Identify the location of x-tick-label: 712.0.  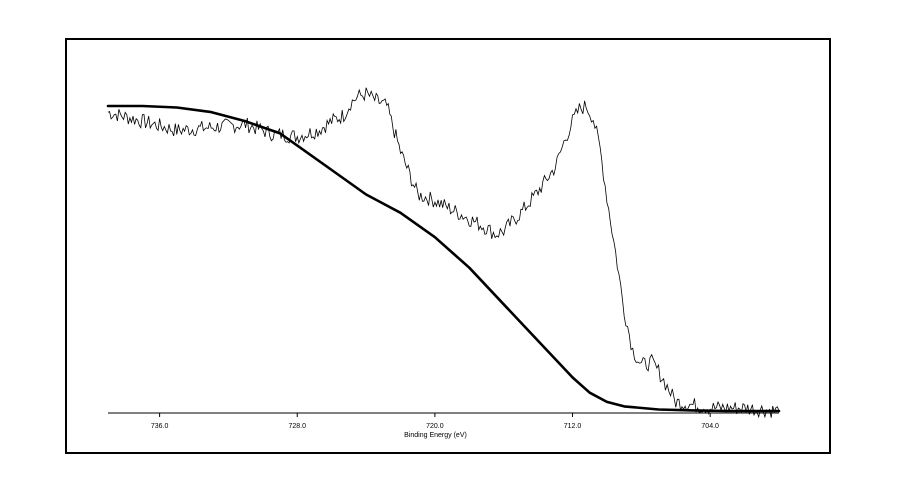
(573, 426).